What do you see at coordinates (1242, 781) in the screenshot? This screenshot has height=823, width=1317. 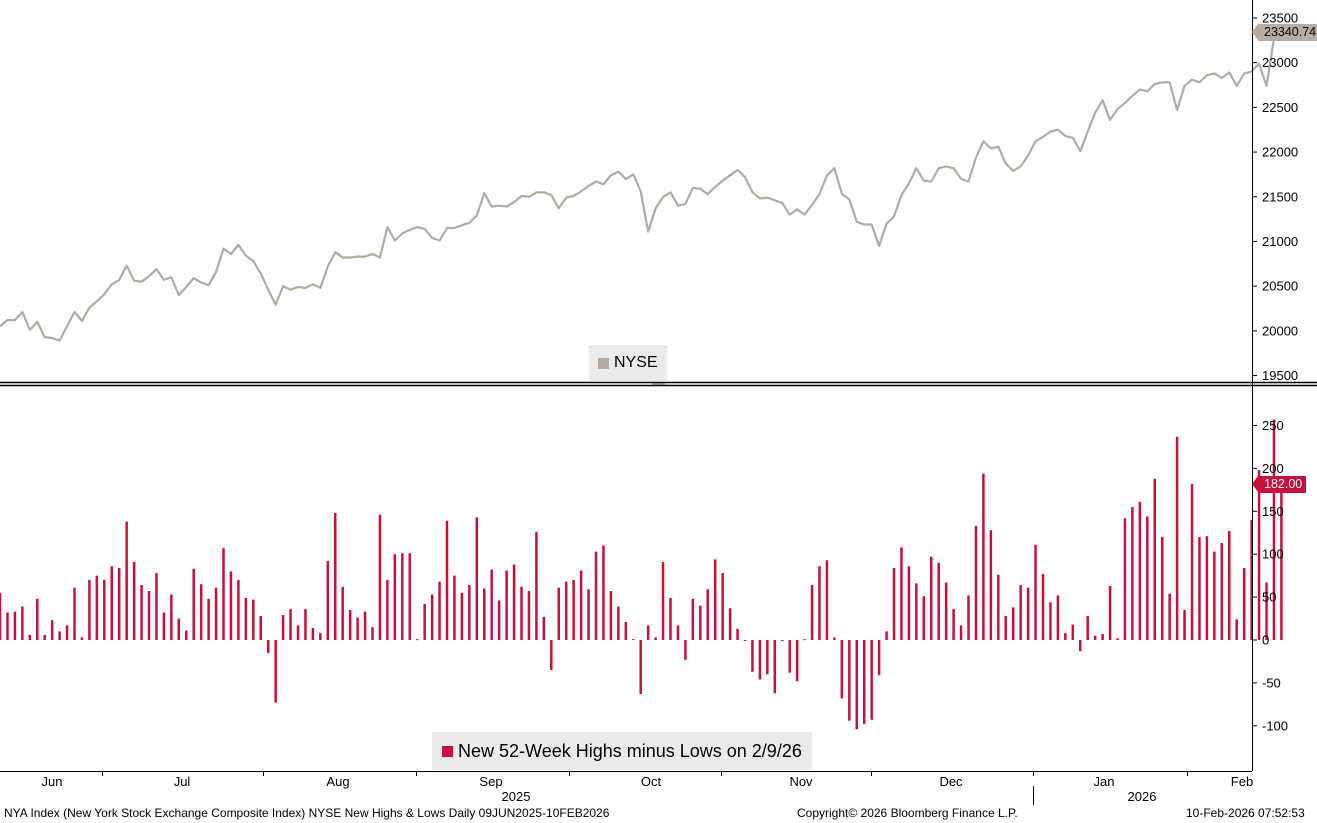 I see `x-month-label: Feb` at bounding box center [1242, 781].